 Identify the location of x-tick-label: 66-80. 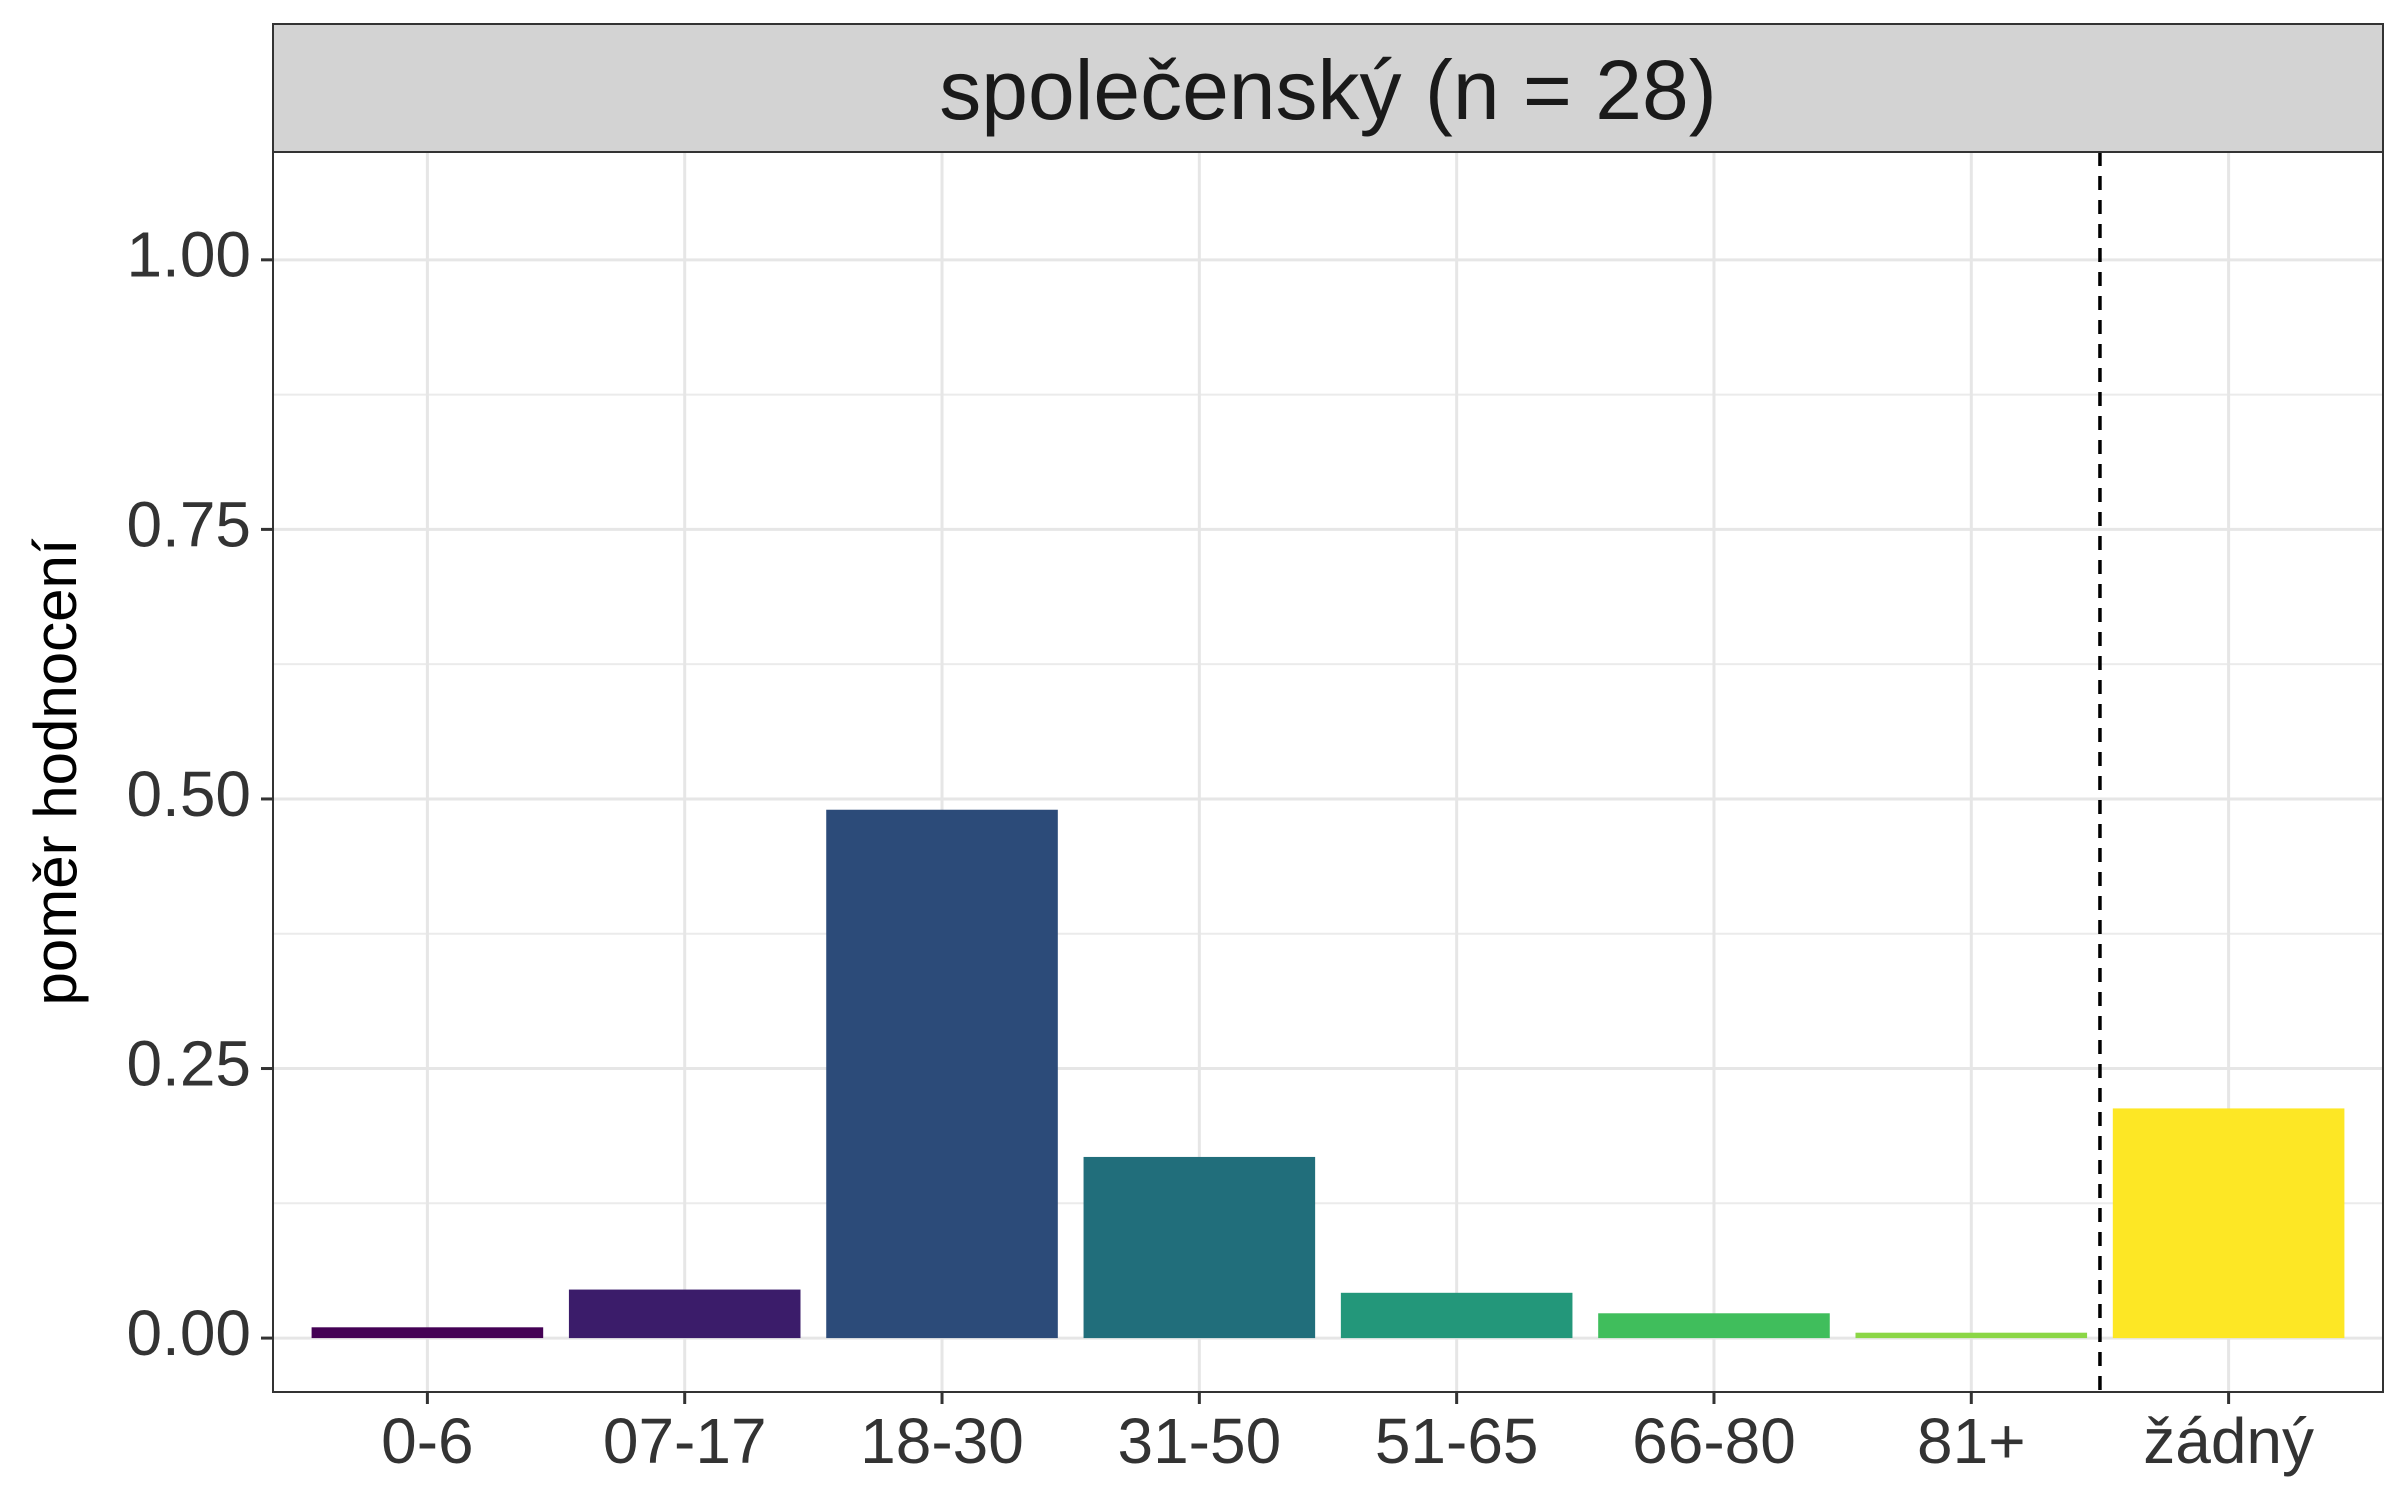
(1714, 1441).